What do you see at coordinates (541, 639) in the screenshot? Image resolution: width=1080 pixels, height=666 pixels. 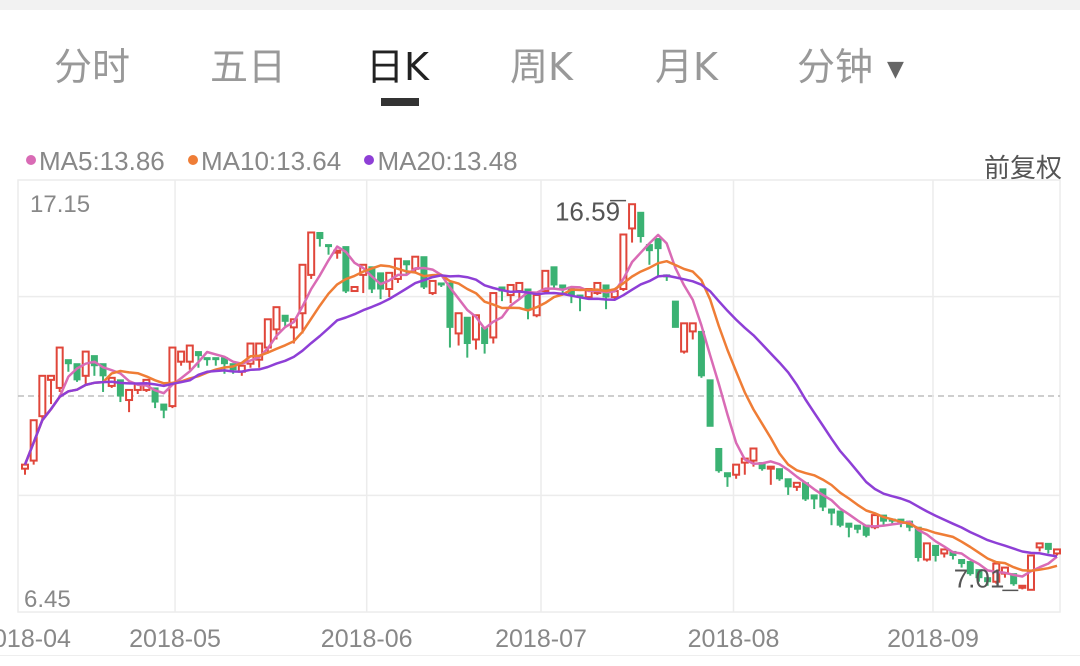 I see `x-tick-label: 2018-07` at bounding box center [541, 639].